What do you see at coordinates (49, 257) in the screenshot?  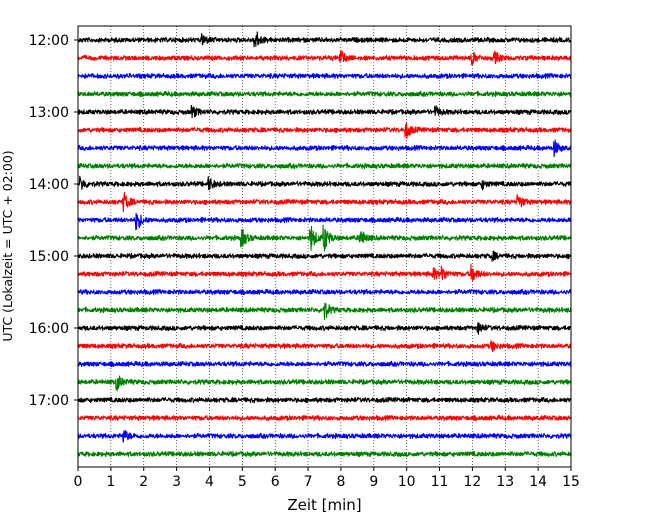 I see `y-tick-label: 15:00` at bounding box center [49, 257].